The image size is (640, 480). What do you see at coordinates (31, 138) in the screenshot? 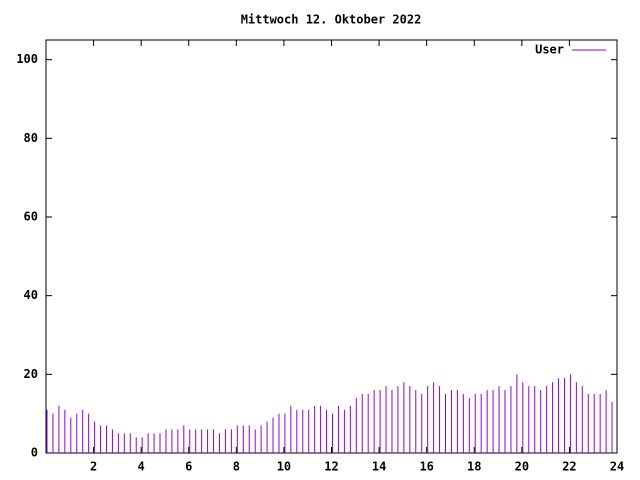
I see `y-tick-label: 80` at bounding box center [31, 138].